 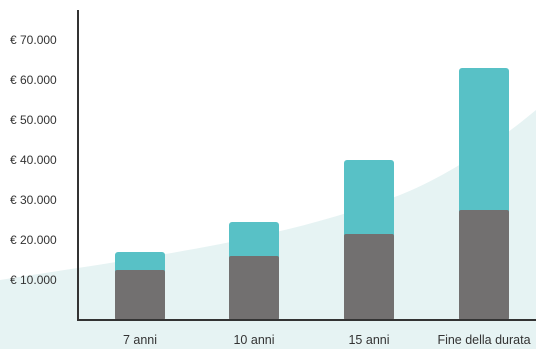 What do you see at coordinates (33, 40) in the screenshot?
I see `y-tick-label-6: € 70.000` at bounding box center [33, 40].